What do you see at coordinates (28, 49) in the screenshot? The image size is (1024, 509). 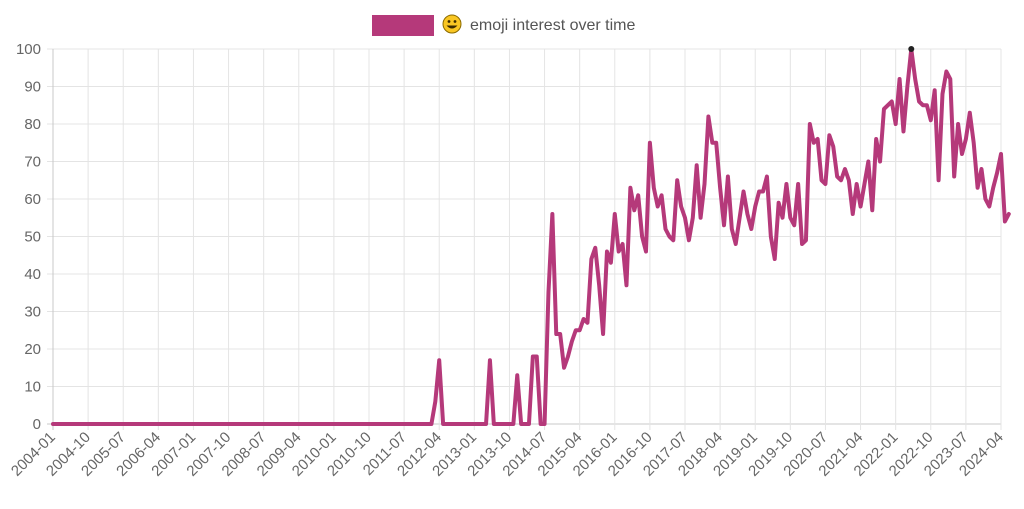 I see `y-tick-label: 100` at bounding box center [28, 49].